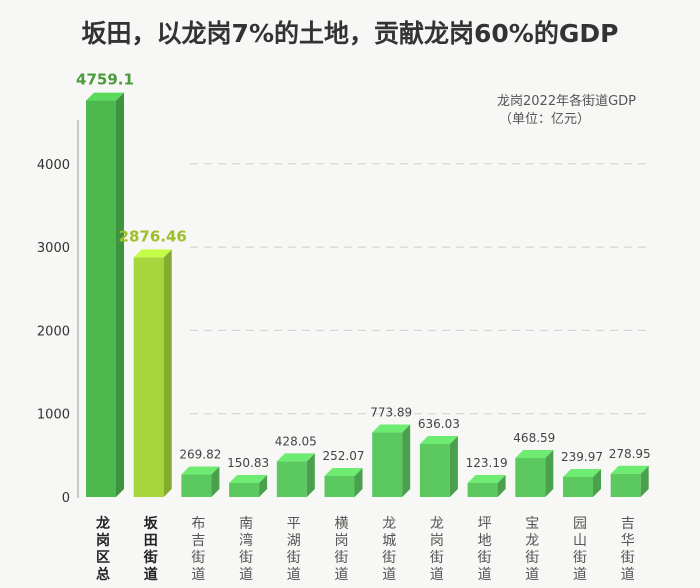 This screenshot has width=700, height=588. What do you see at coordinates (151, 523) in the screenshot?
I see `x-tick-label: 坂` at bounding box center [151, 523].